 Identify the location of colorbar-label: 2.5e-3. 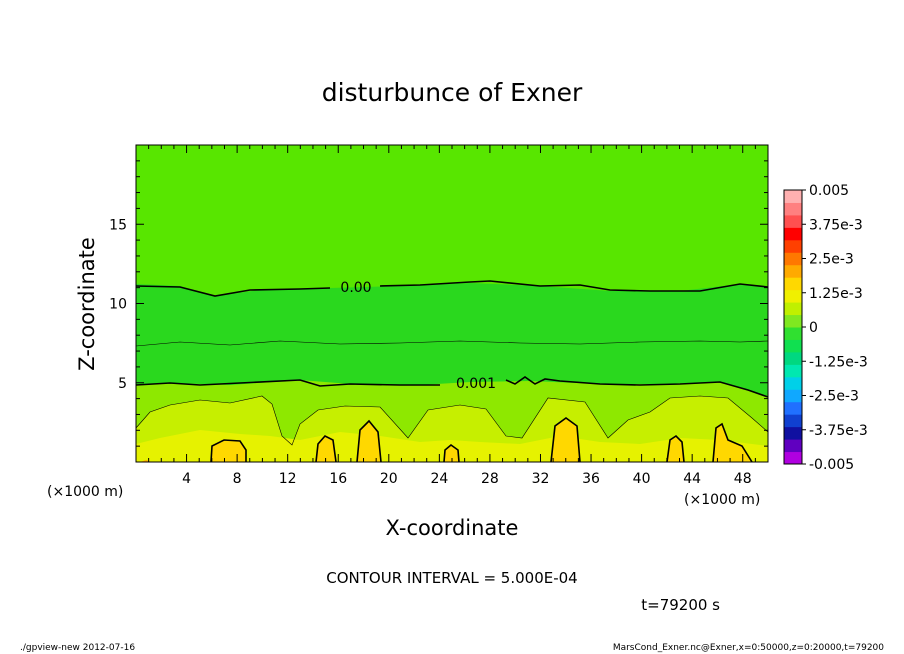
(831, 260).